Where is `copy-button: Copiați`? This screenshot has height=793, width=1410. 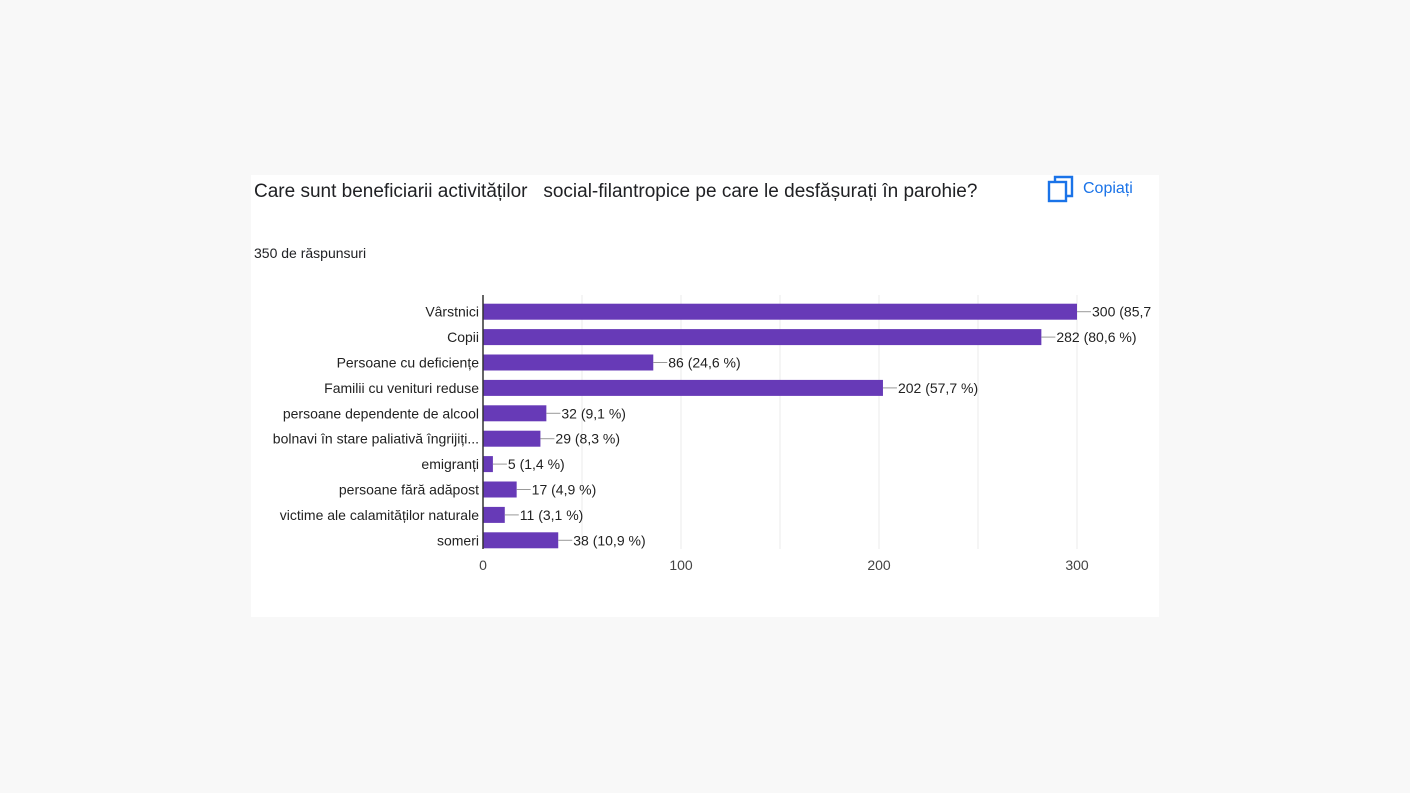
copy-button: Copiați is located at coordinates (1090, 189).